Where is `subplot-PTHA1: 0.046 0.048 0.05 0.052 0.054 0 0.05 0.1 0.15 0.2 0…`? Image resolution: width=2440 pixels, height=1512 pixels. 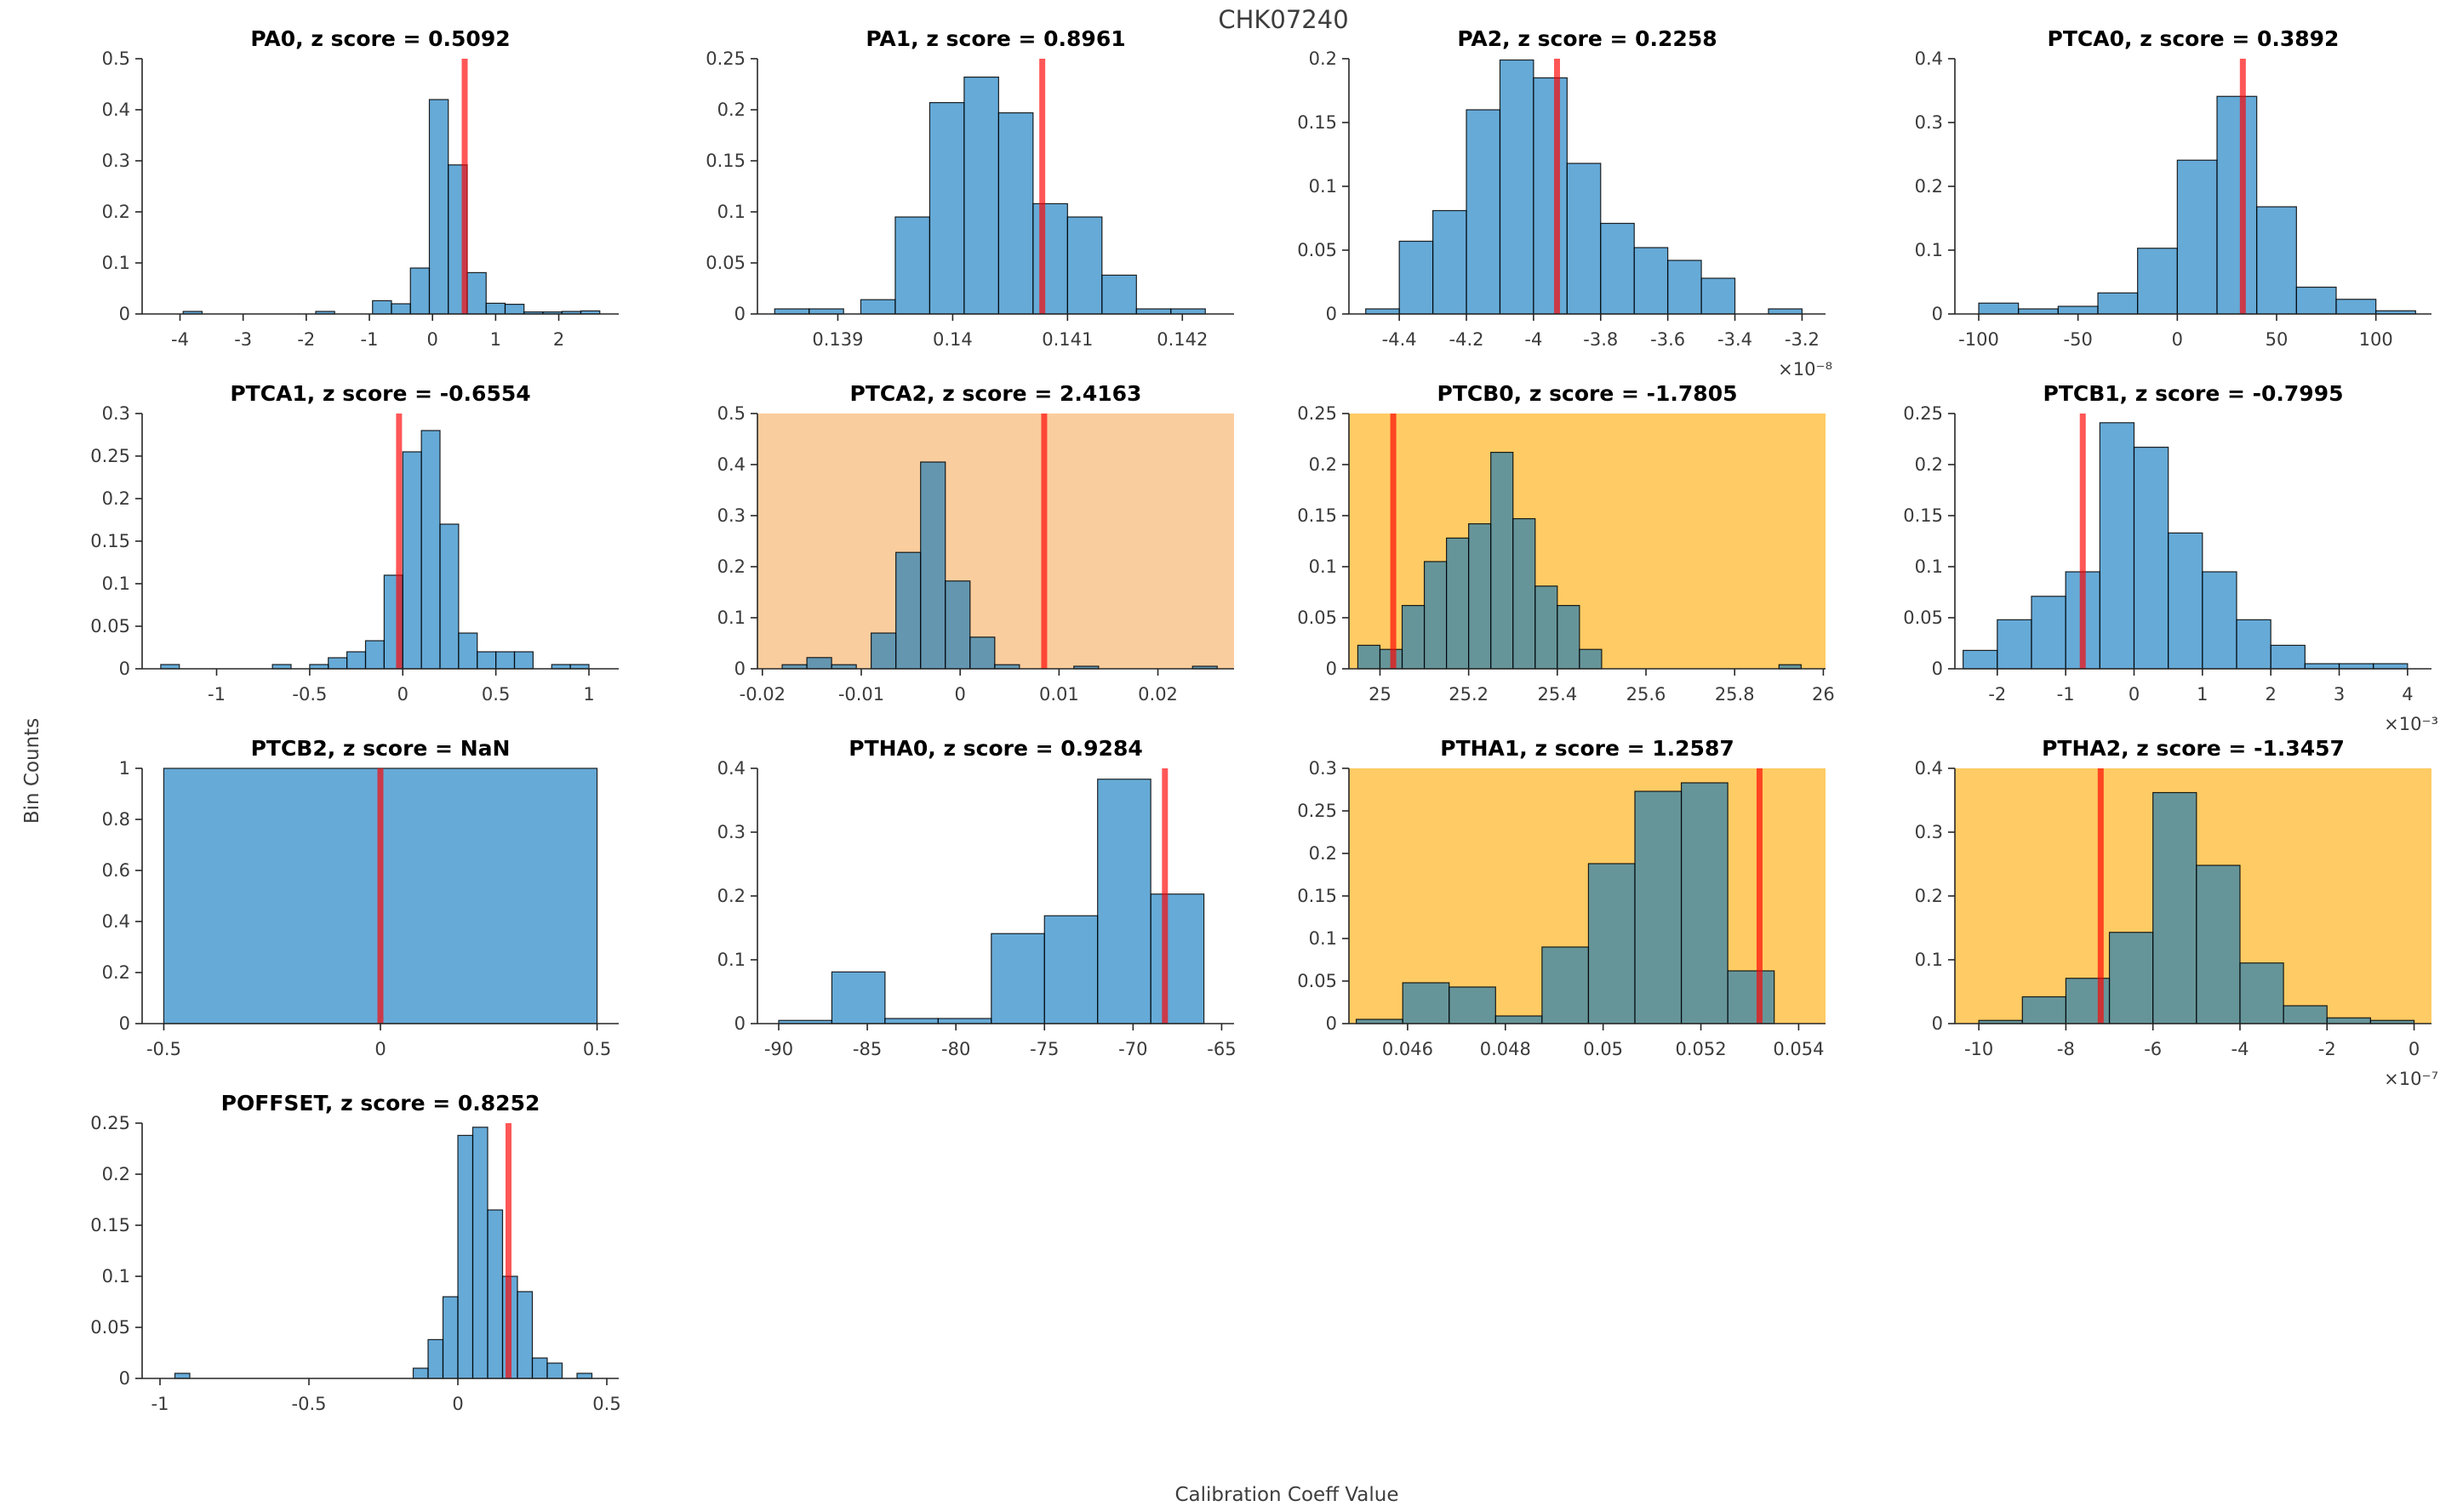
subplot-PTHA1: 0.046 0.048 0.05 0.052 0.054 0 0.05 0.1 0.15 0.2 0… is located at coordinates (1561, 897).